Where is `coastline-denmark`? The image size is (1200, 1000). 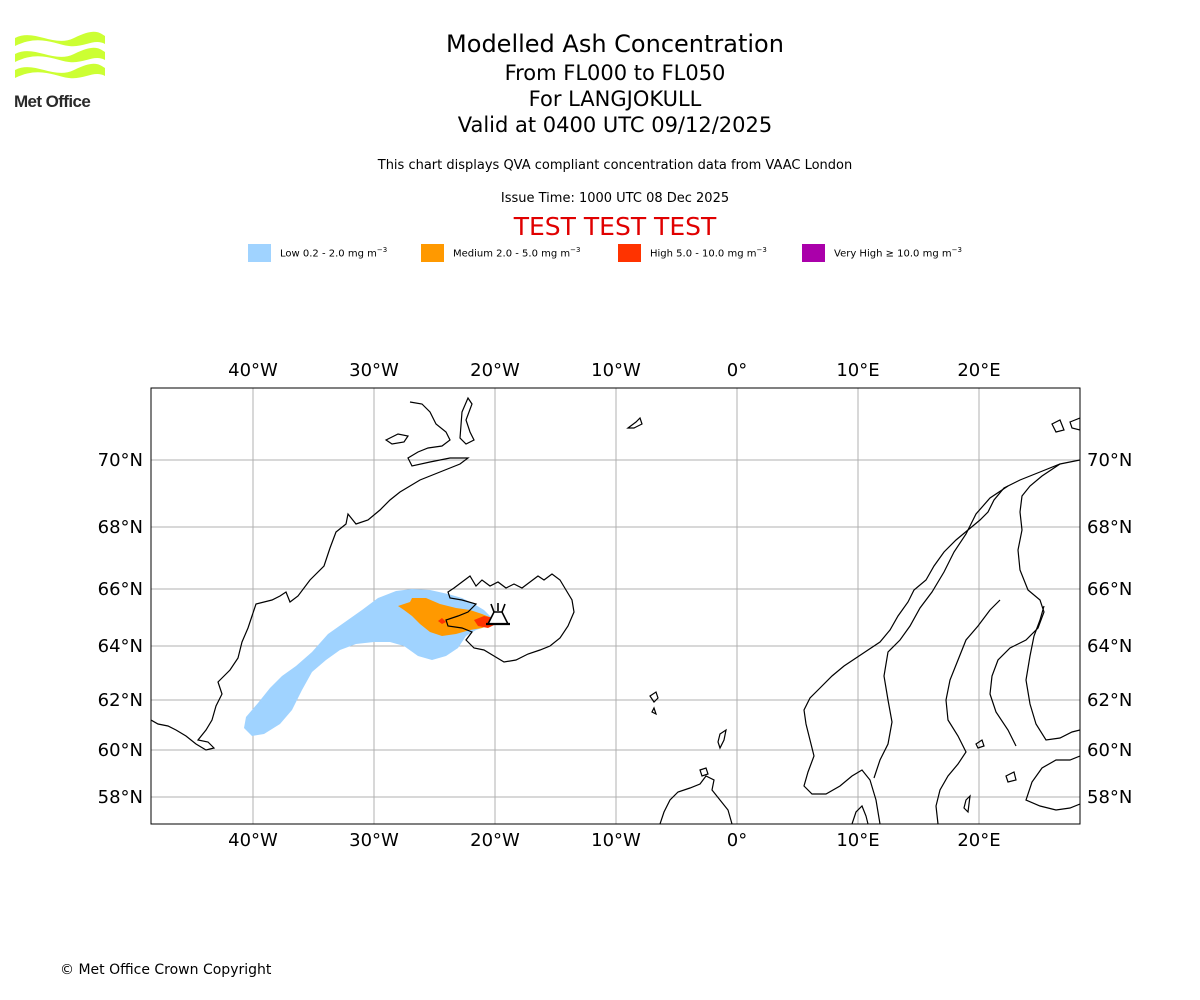
coastline-denmark is located at coordinates (860, 814).